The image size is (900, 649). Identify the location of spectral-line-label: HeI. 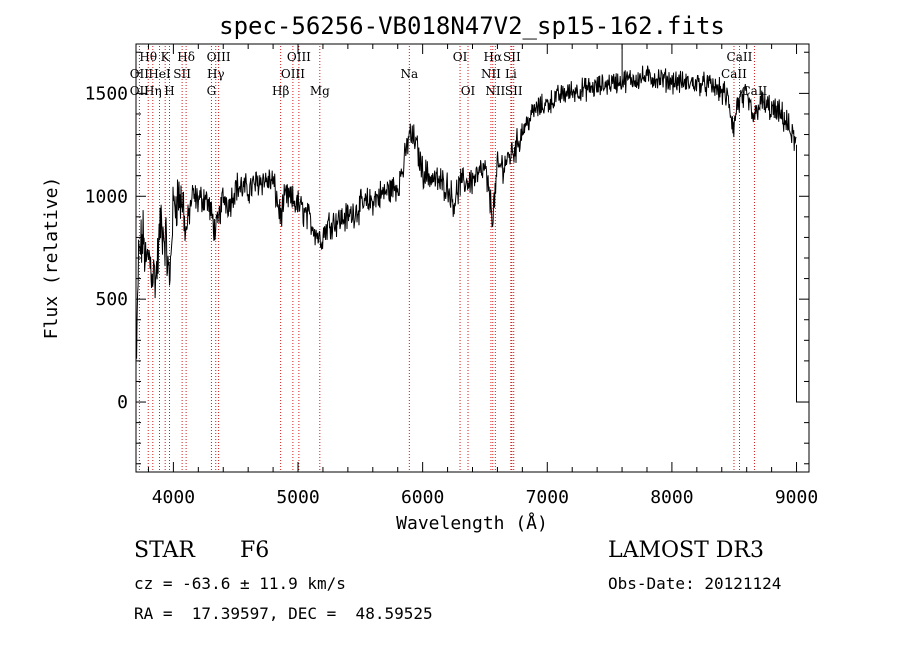
(159, 74).